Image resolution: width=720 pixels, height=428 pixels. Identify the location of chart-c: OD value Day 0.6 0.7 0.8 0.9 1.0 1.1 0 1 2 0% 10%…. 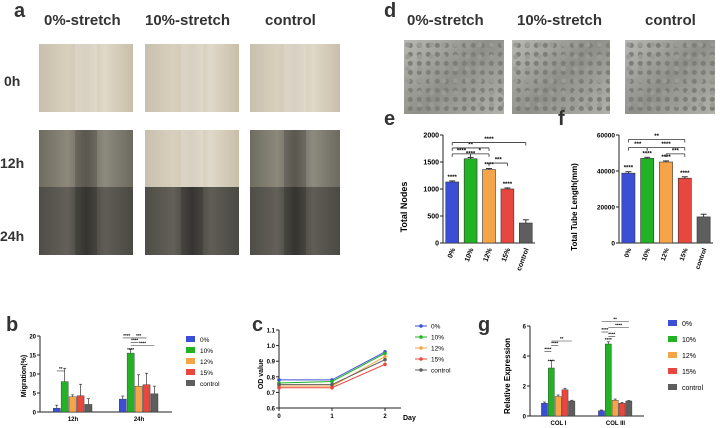
(354, 373).